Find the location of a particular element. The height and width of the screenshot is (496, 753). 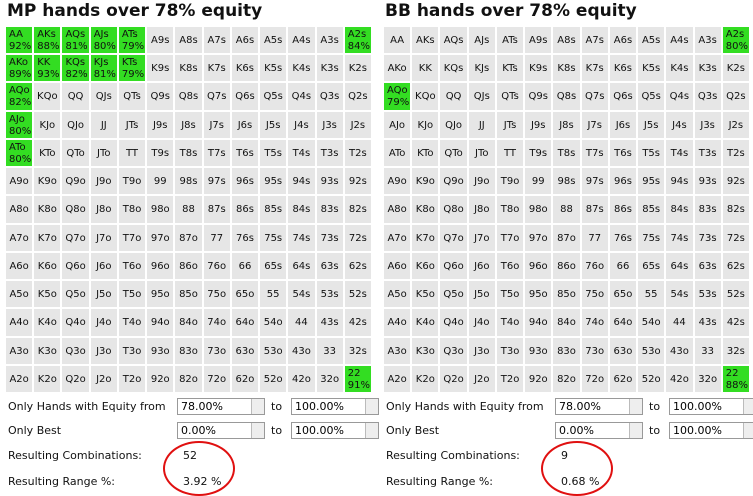

hand-cell: AJs is located at coordinates (481, 40).